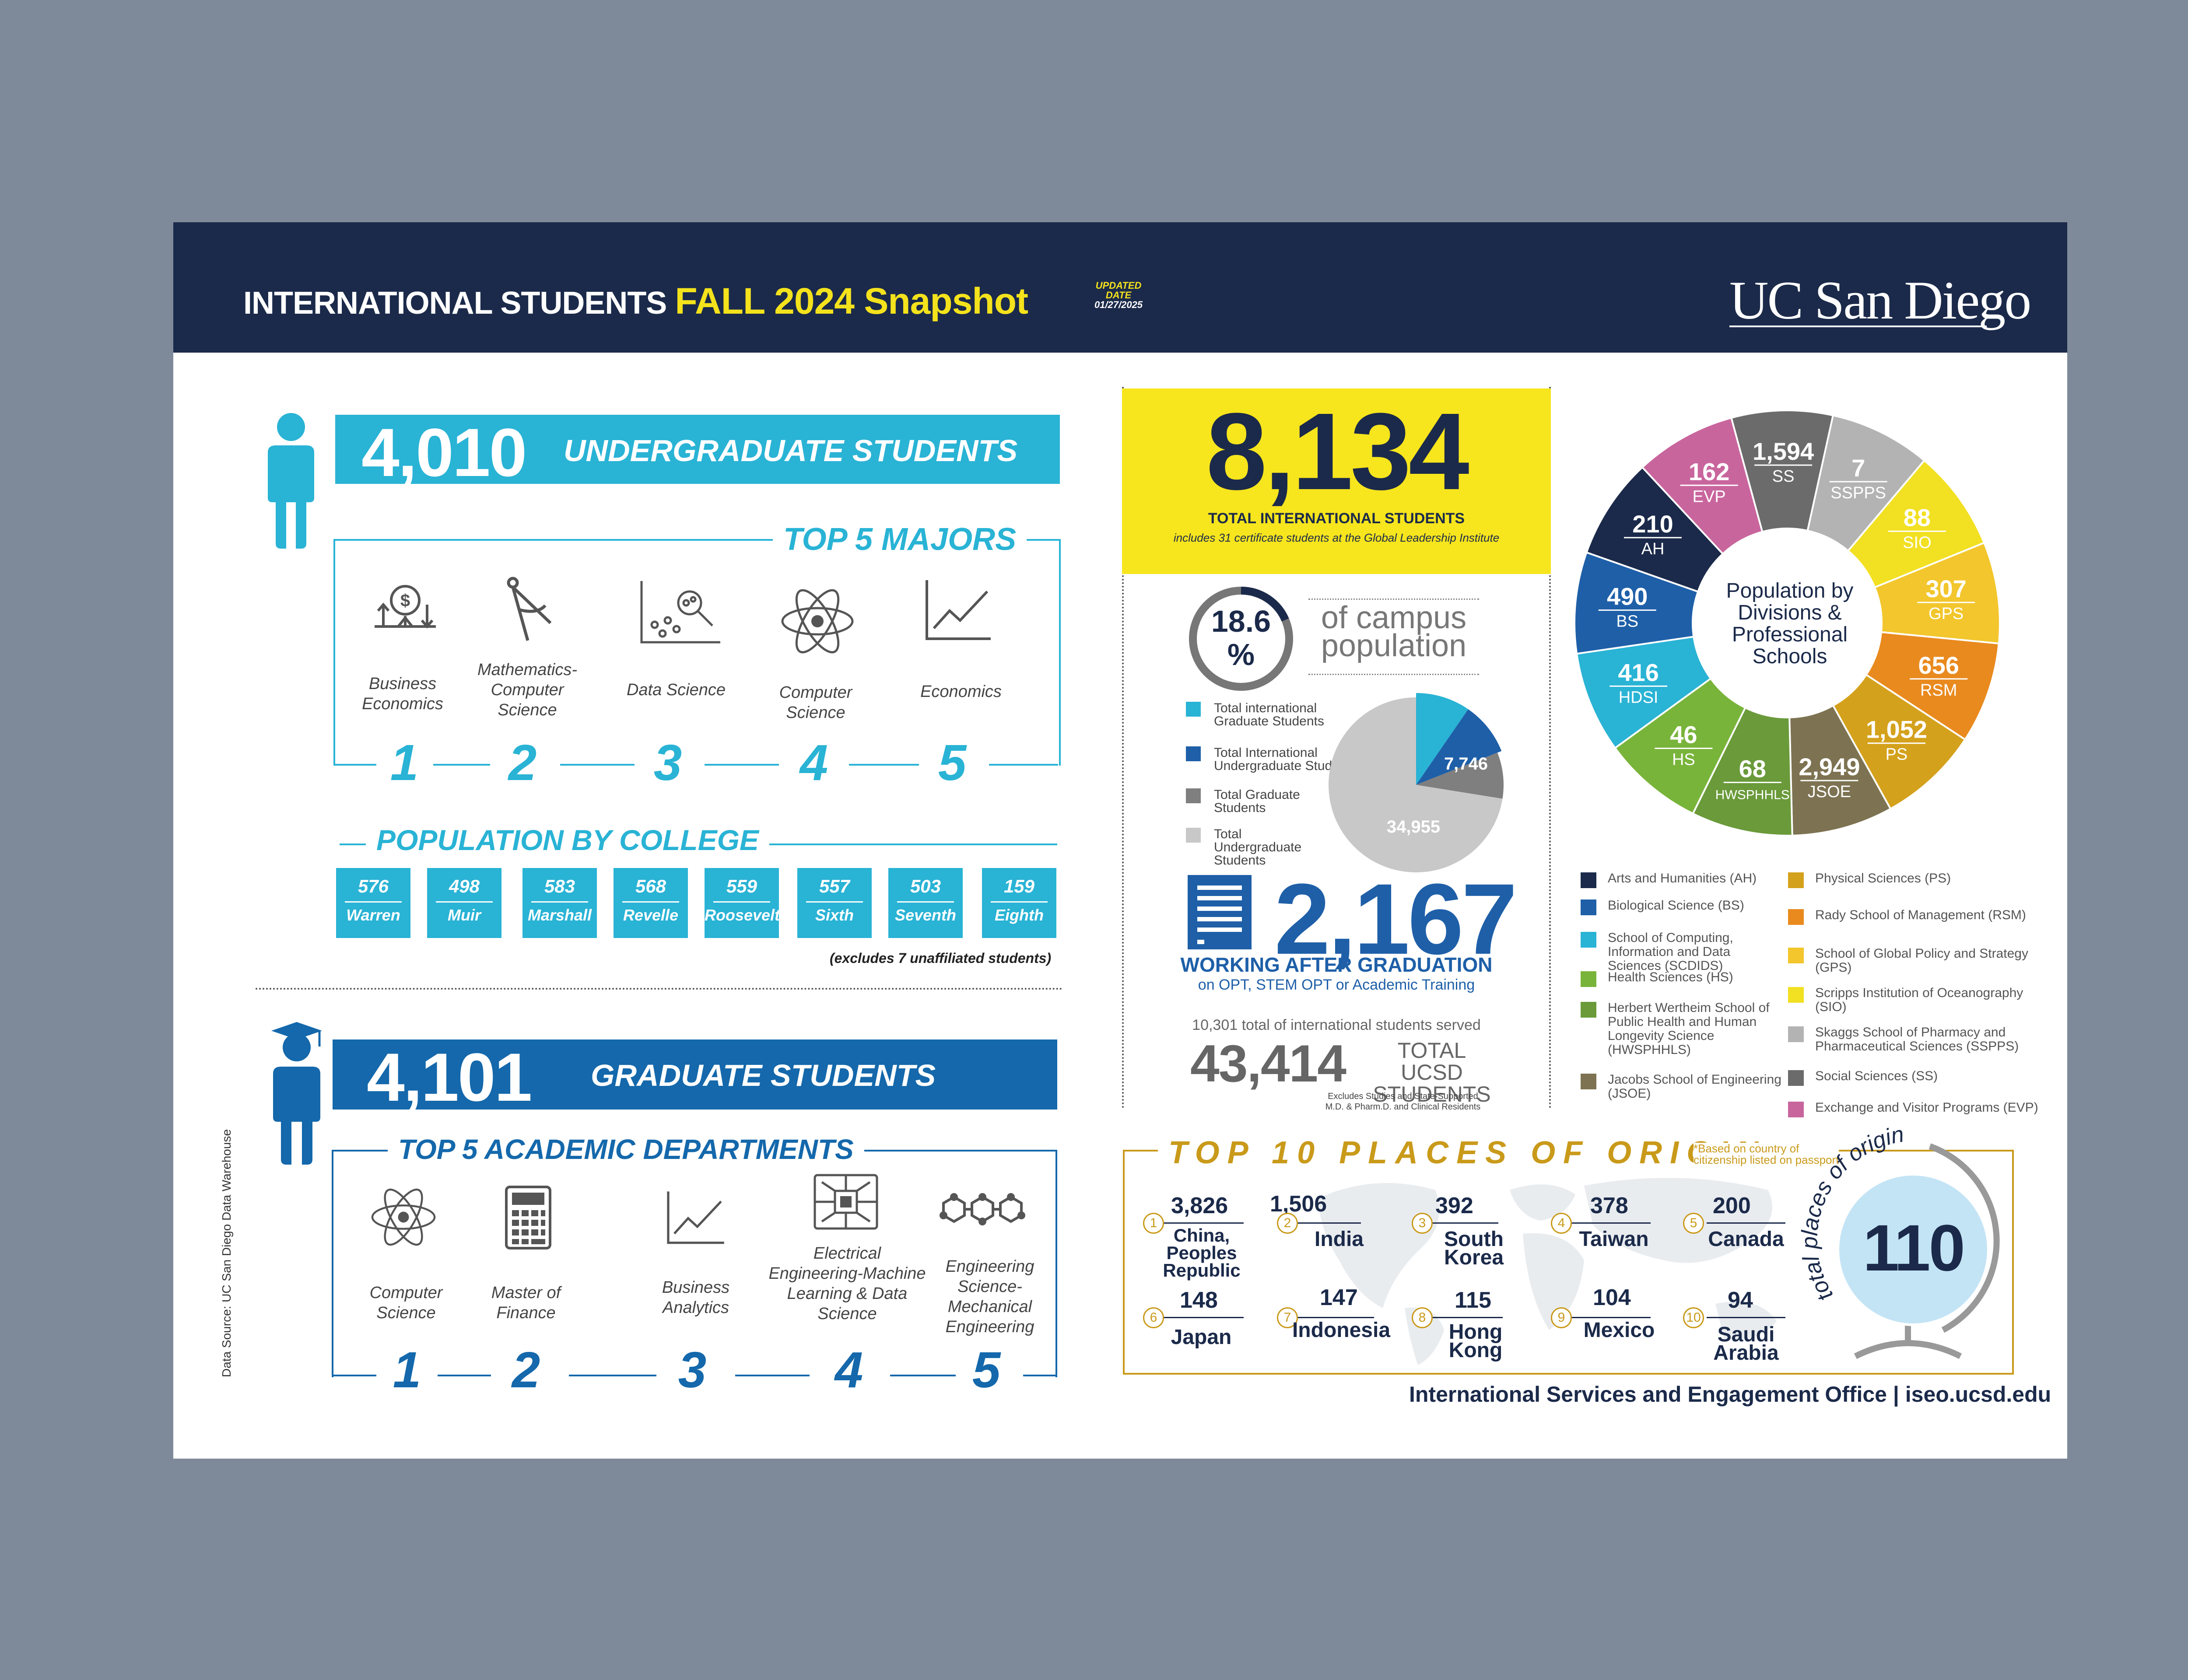  I want to click on college-roosevelt: 559 Roosevelt, so click(742, 903).